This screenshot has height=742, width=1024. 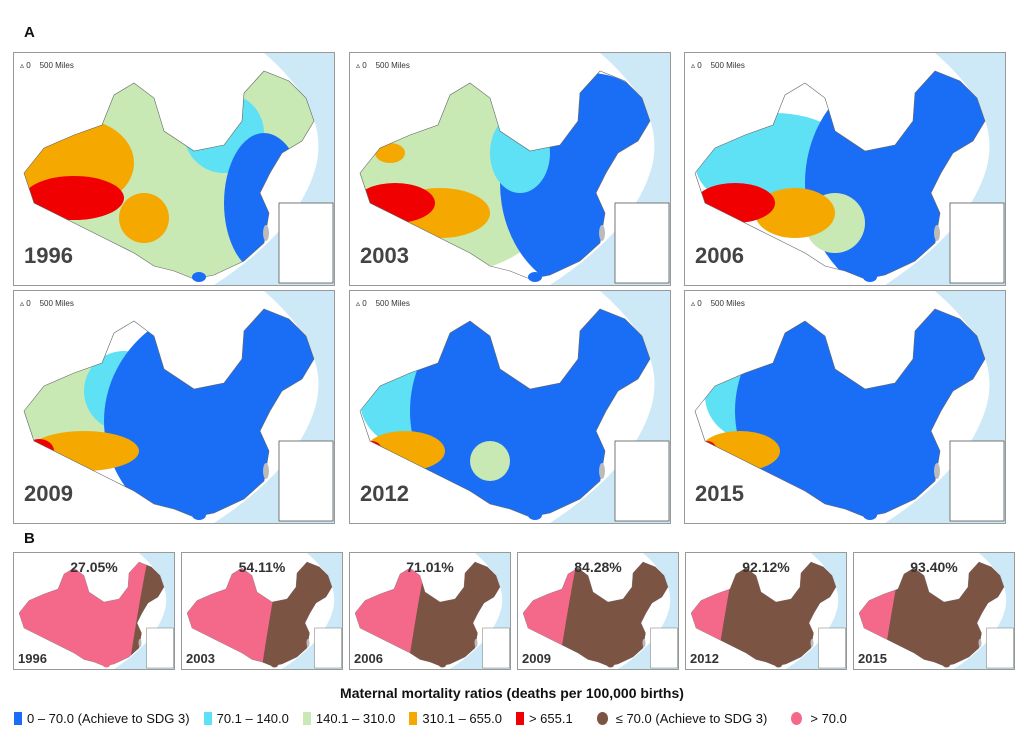 I want to click on achievement-percent: 27.05%, so click(x=94, y=567).